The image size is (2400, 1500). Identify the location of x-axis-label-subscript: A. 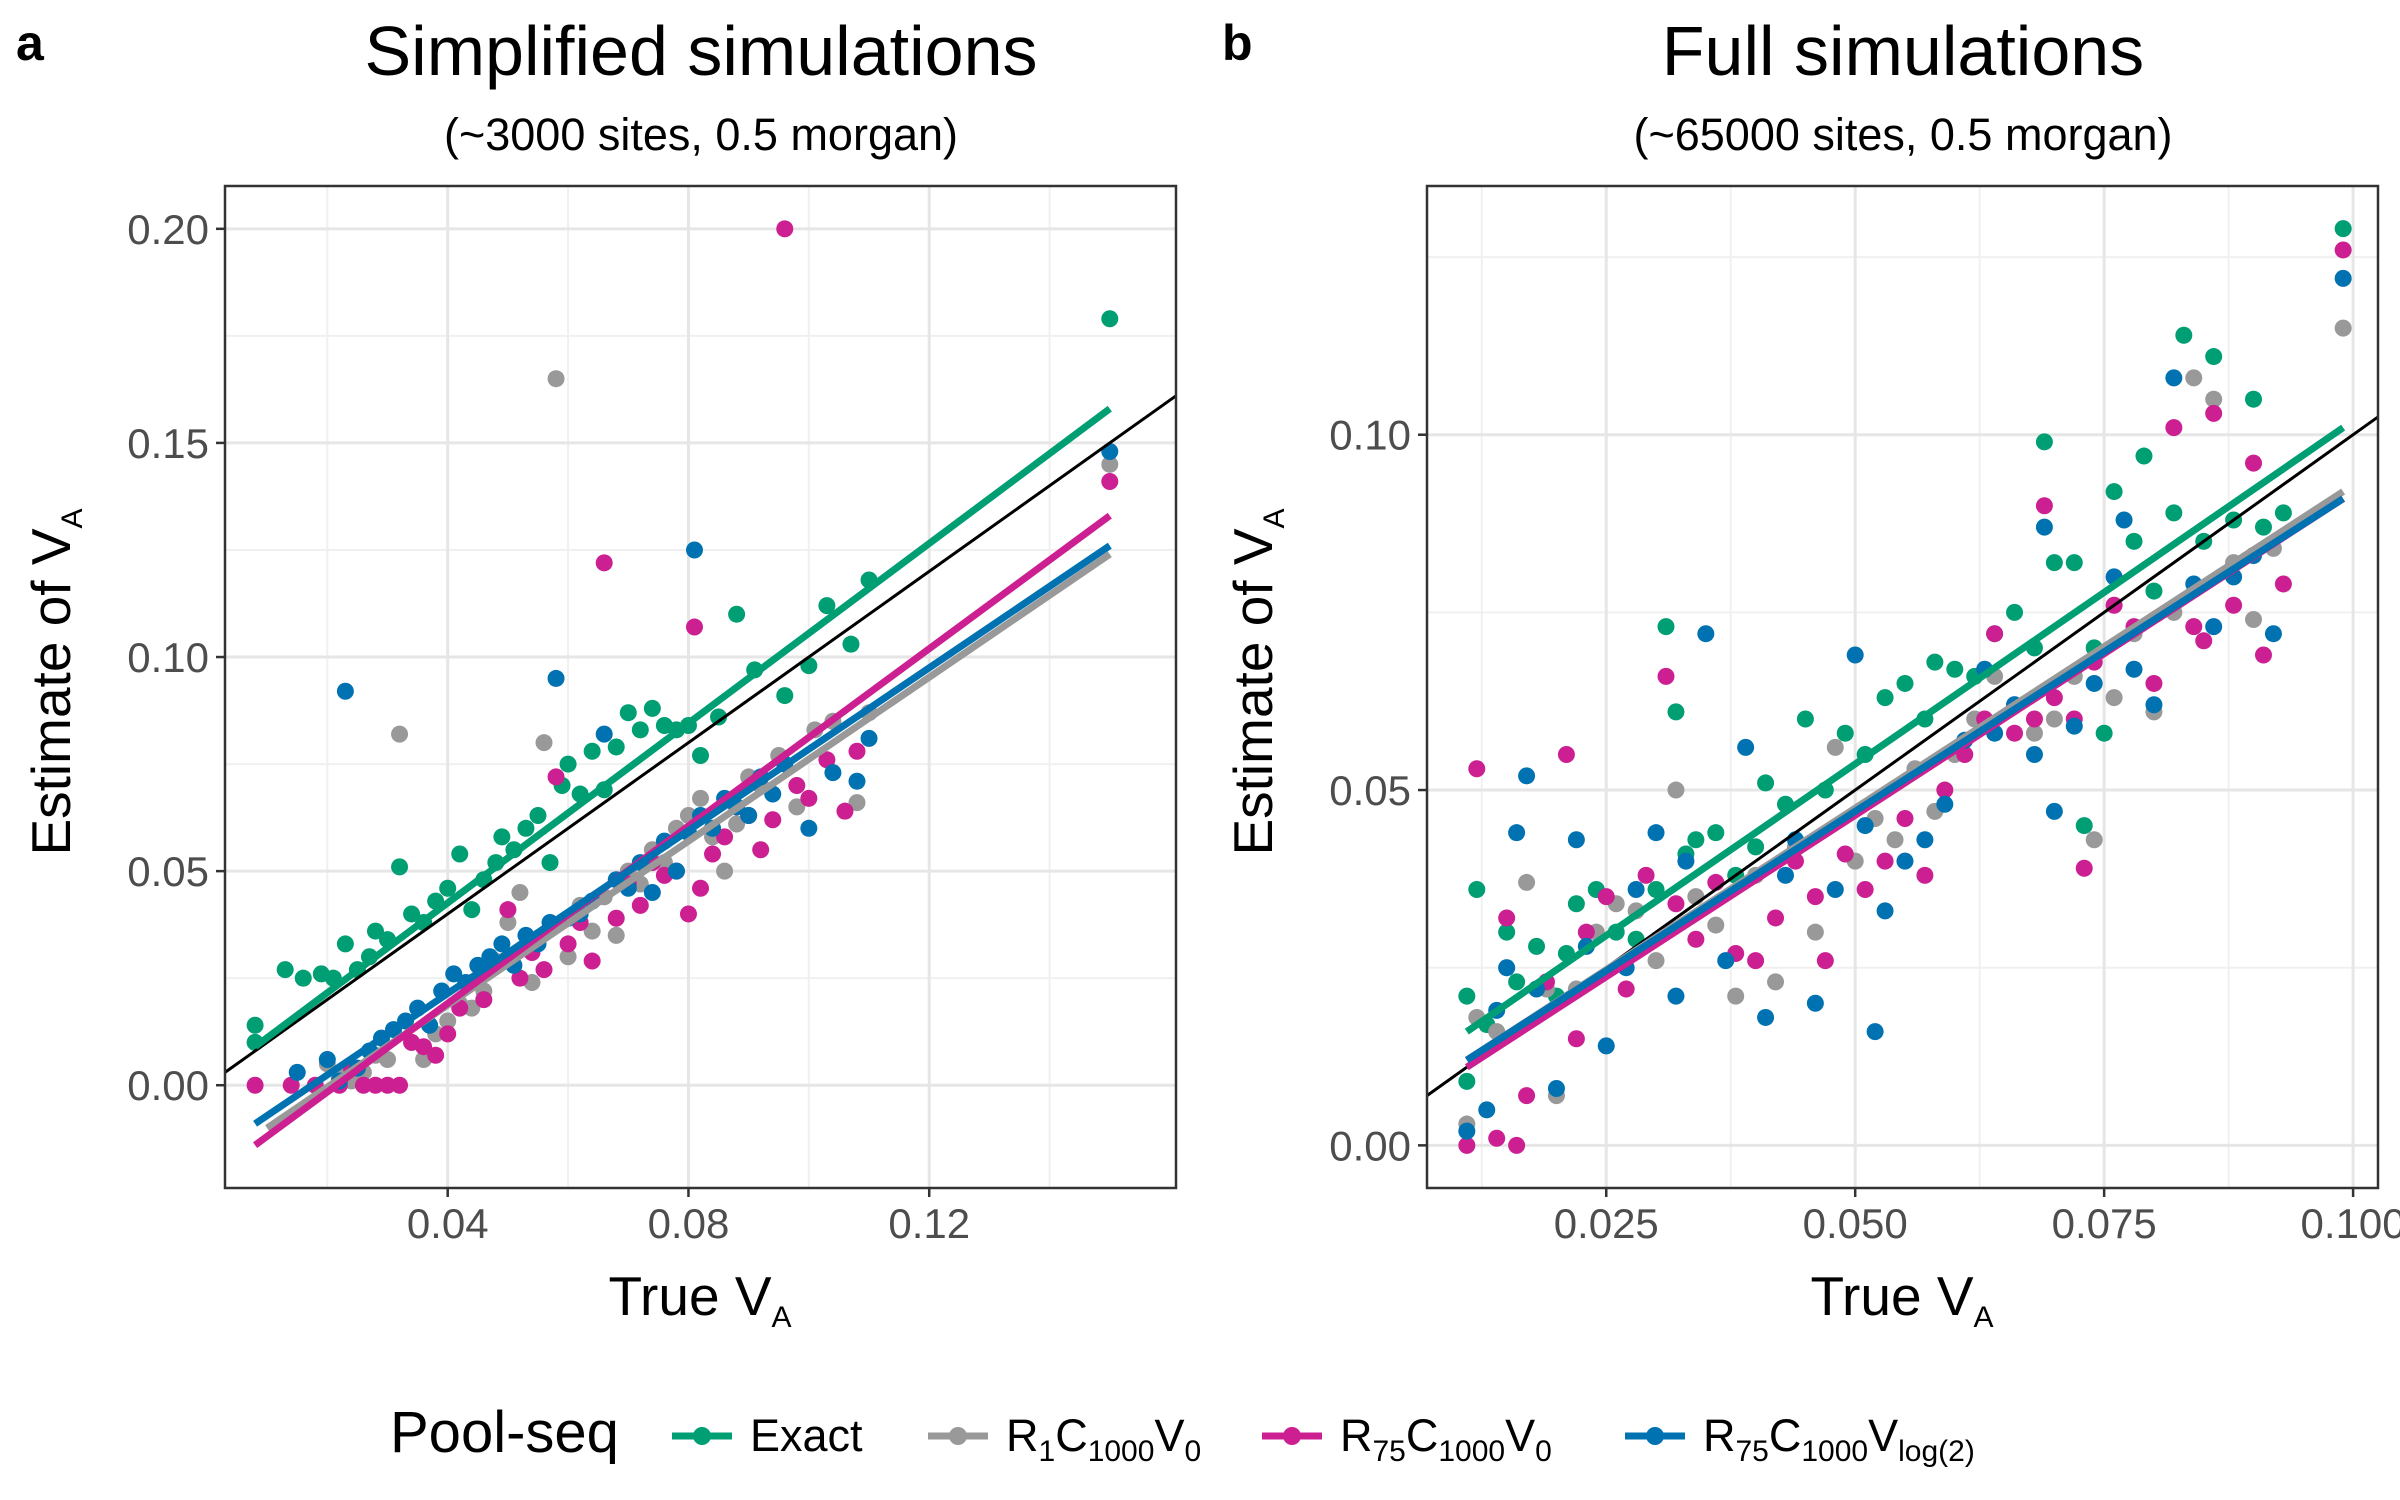
(782, 1317).